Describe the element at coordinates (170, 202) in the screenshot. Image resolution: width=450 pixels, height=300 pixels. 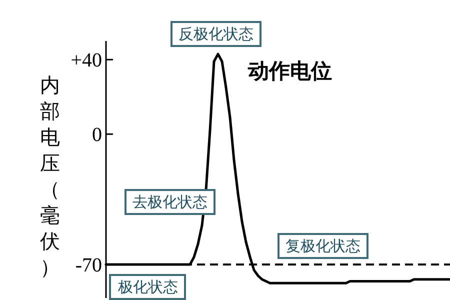
I see `annotation: 去极化状态` at that location.